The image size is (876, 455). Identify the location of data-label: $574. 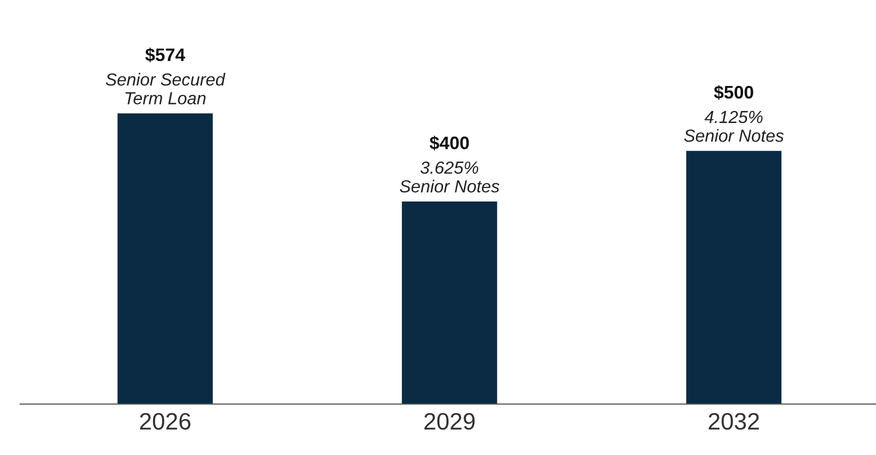
(165, 55).